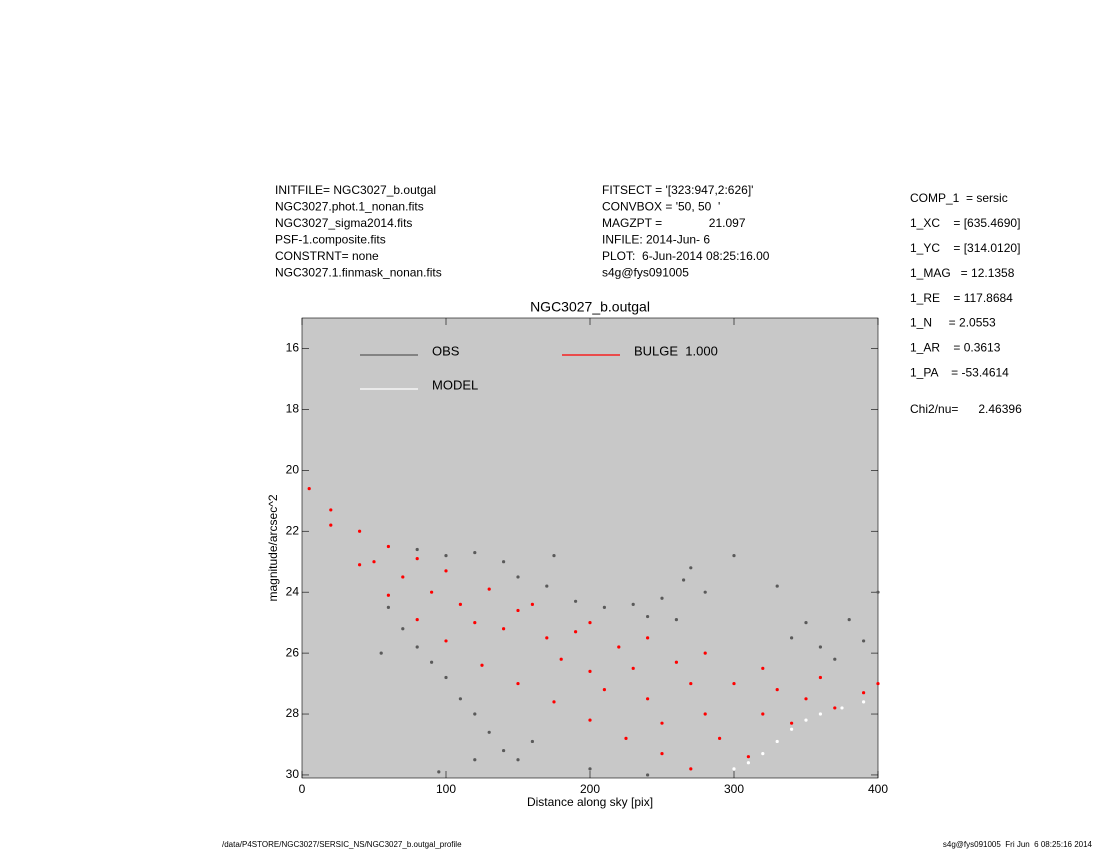  Describe the element at coordinates (293, 530) in the screenshot. I see `y-tick-label: 22` at that location.